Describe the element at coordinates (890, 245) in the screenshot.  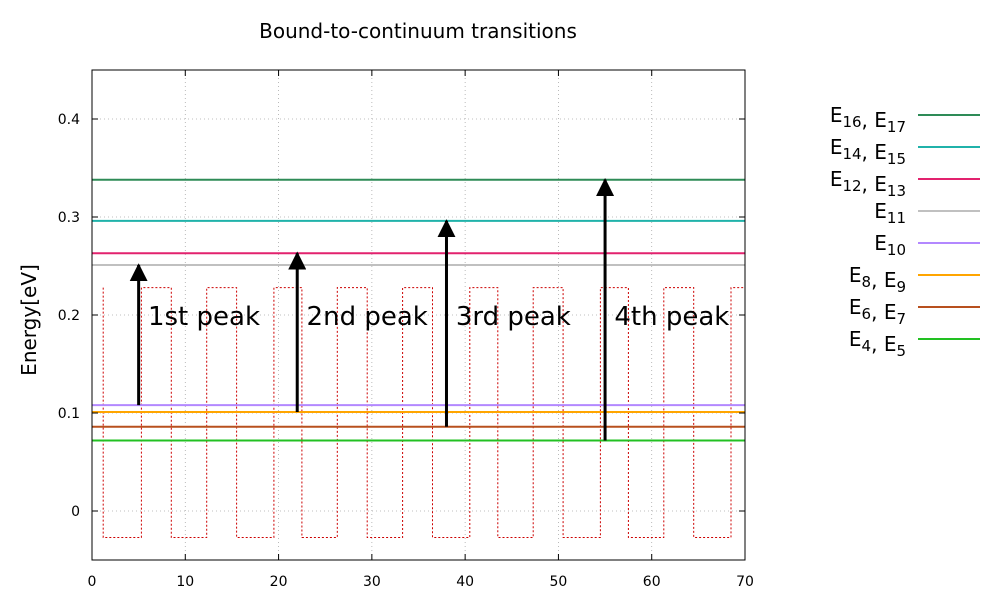
I see `legend-entry-4: E10` at that location.